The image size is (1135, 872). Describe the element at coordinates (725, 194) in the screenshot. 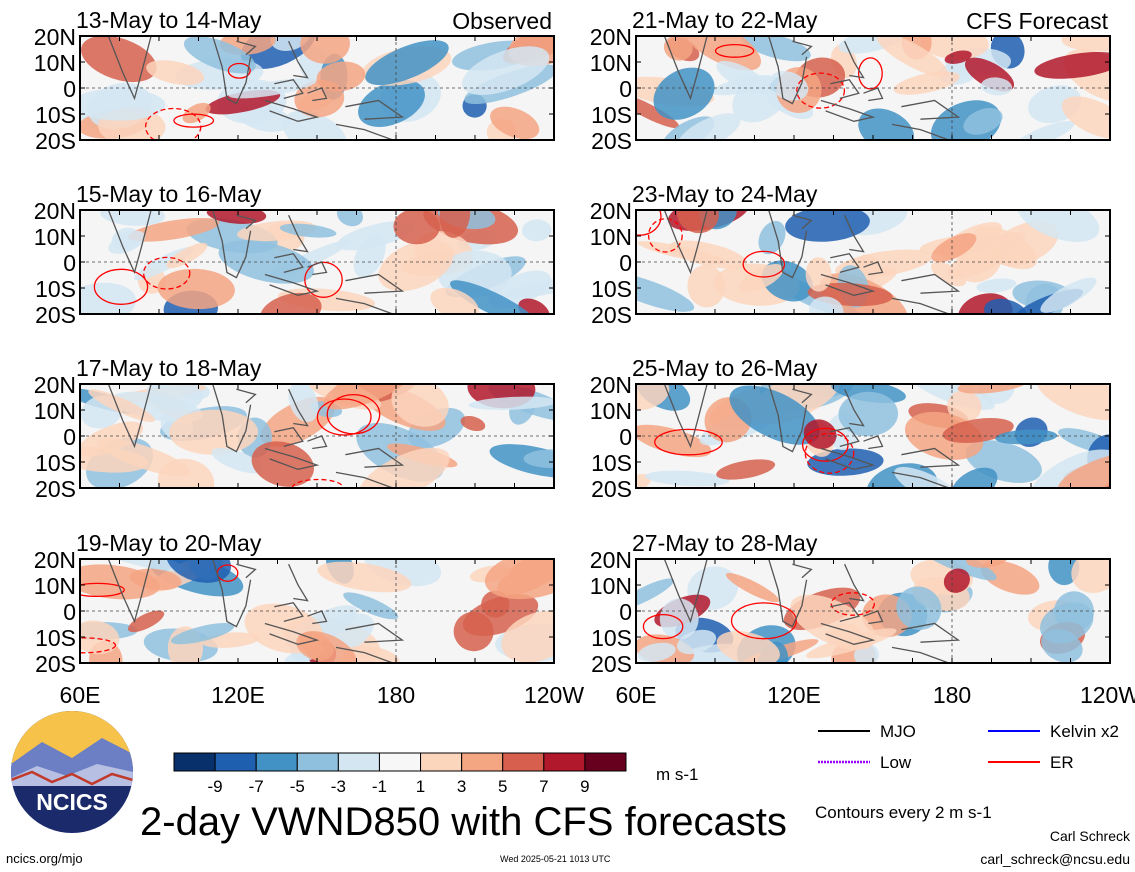

I see `panel-date-label: 23-May to 24-May` at that location.